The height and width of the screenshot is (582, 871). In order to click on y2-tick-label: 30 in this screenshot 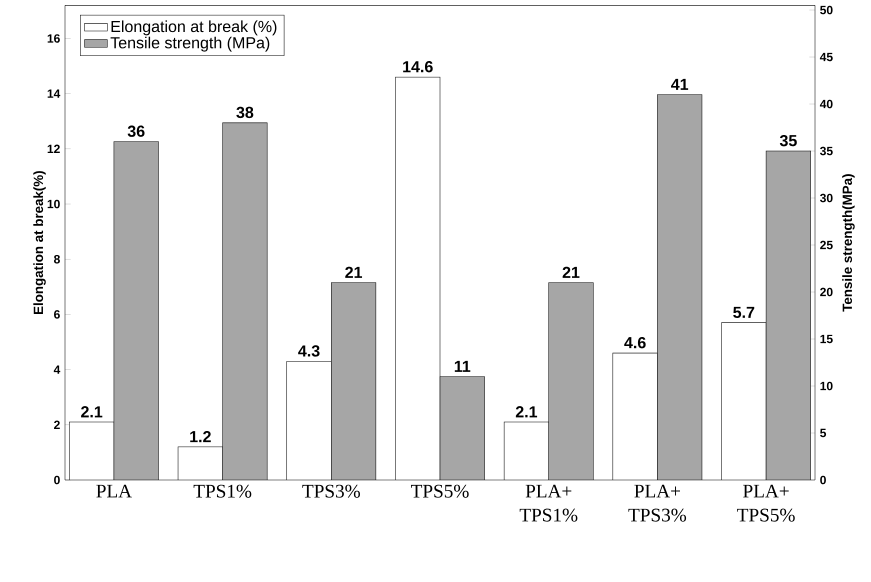, I will do `click(826, 198)`.